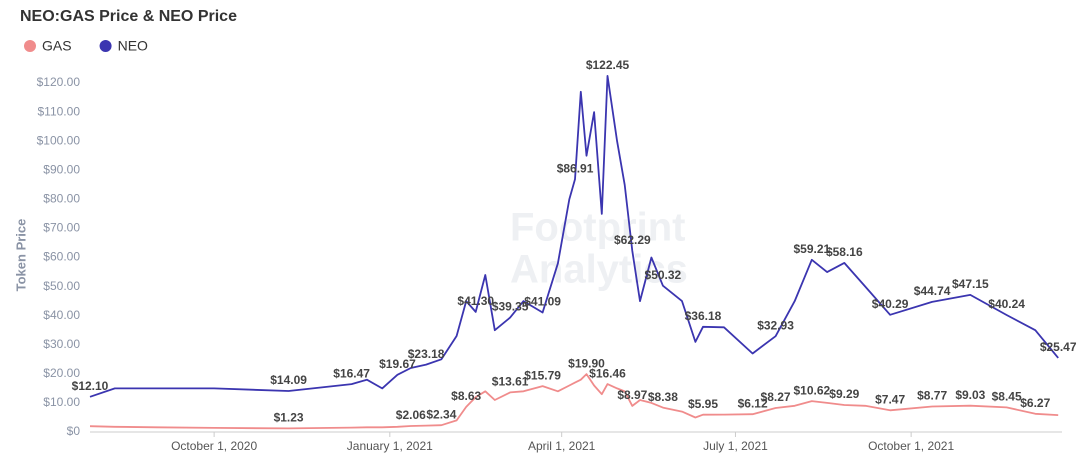 The image size is (1080, 467). Describe the element at coordinates (575, 168) in the screenshot. I see `data-label: $86.91` at that location.